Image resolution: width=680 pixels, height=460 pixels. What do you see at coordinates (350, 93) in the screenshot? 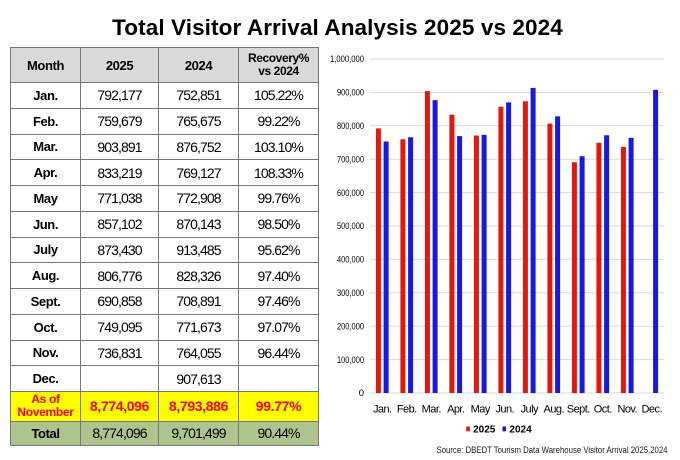
I see `svg-text: 900,000` at bounding box center [350, 93].